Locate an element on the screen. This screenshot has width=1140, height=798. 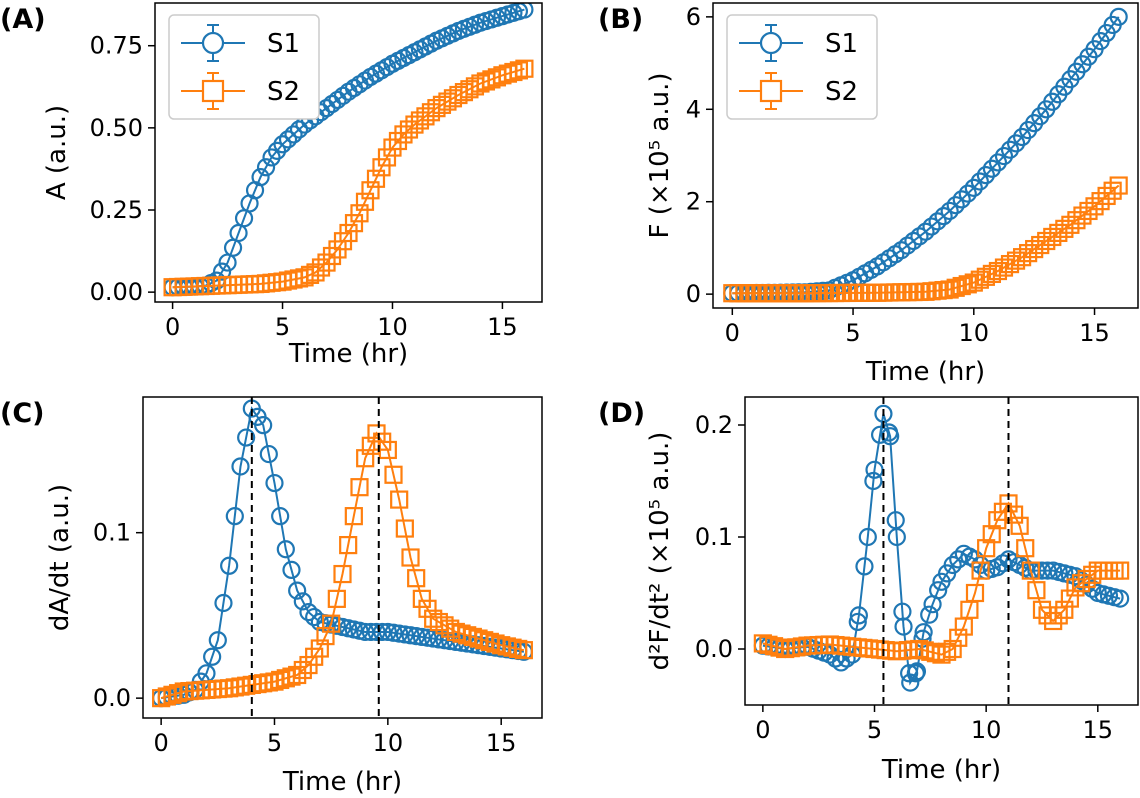
x-axis-label: Time (hr) is located at coordinates (941, 770).